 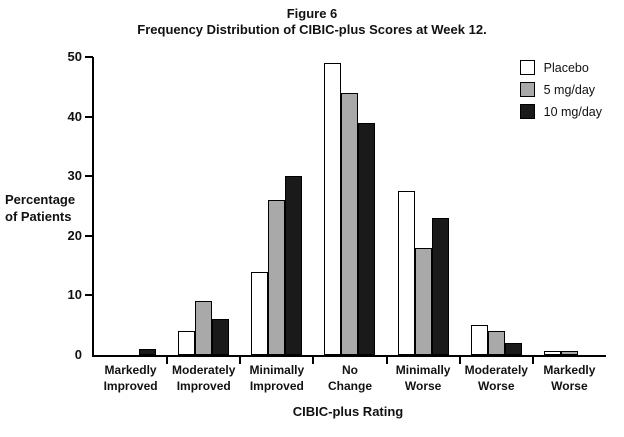 What do you see at coordinates (566, 67) in the screenshot?
I see `legend-label: Placebo` at bounding box center [566, 67].